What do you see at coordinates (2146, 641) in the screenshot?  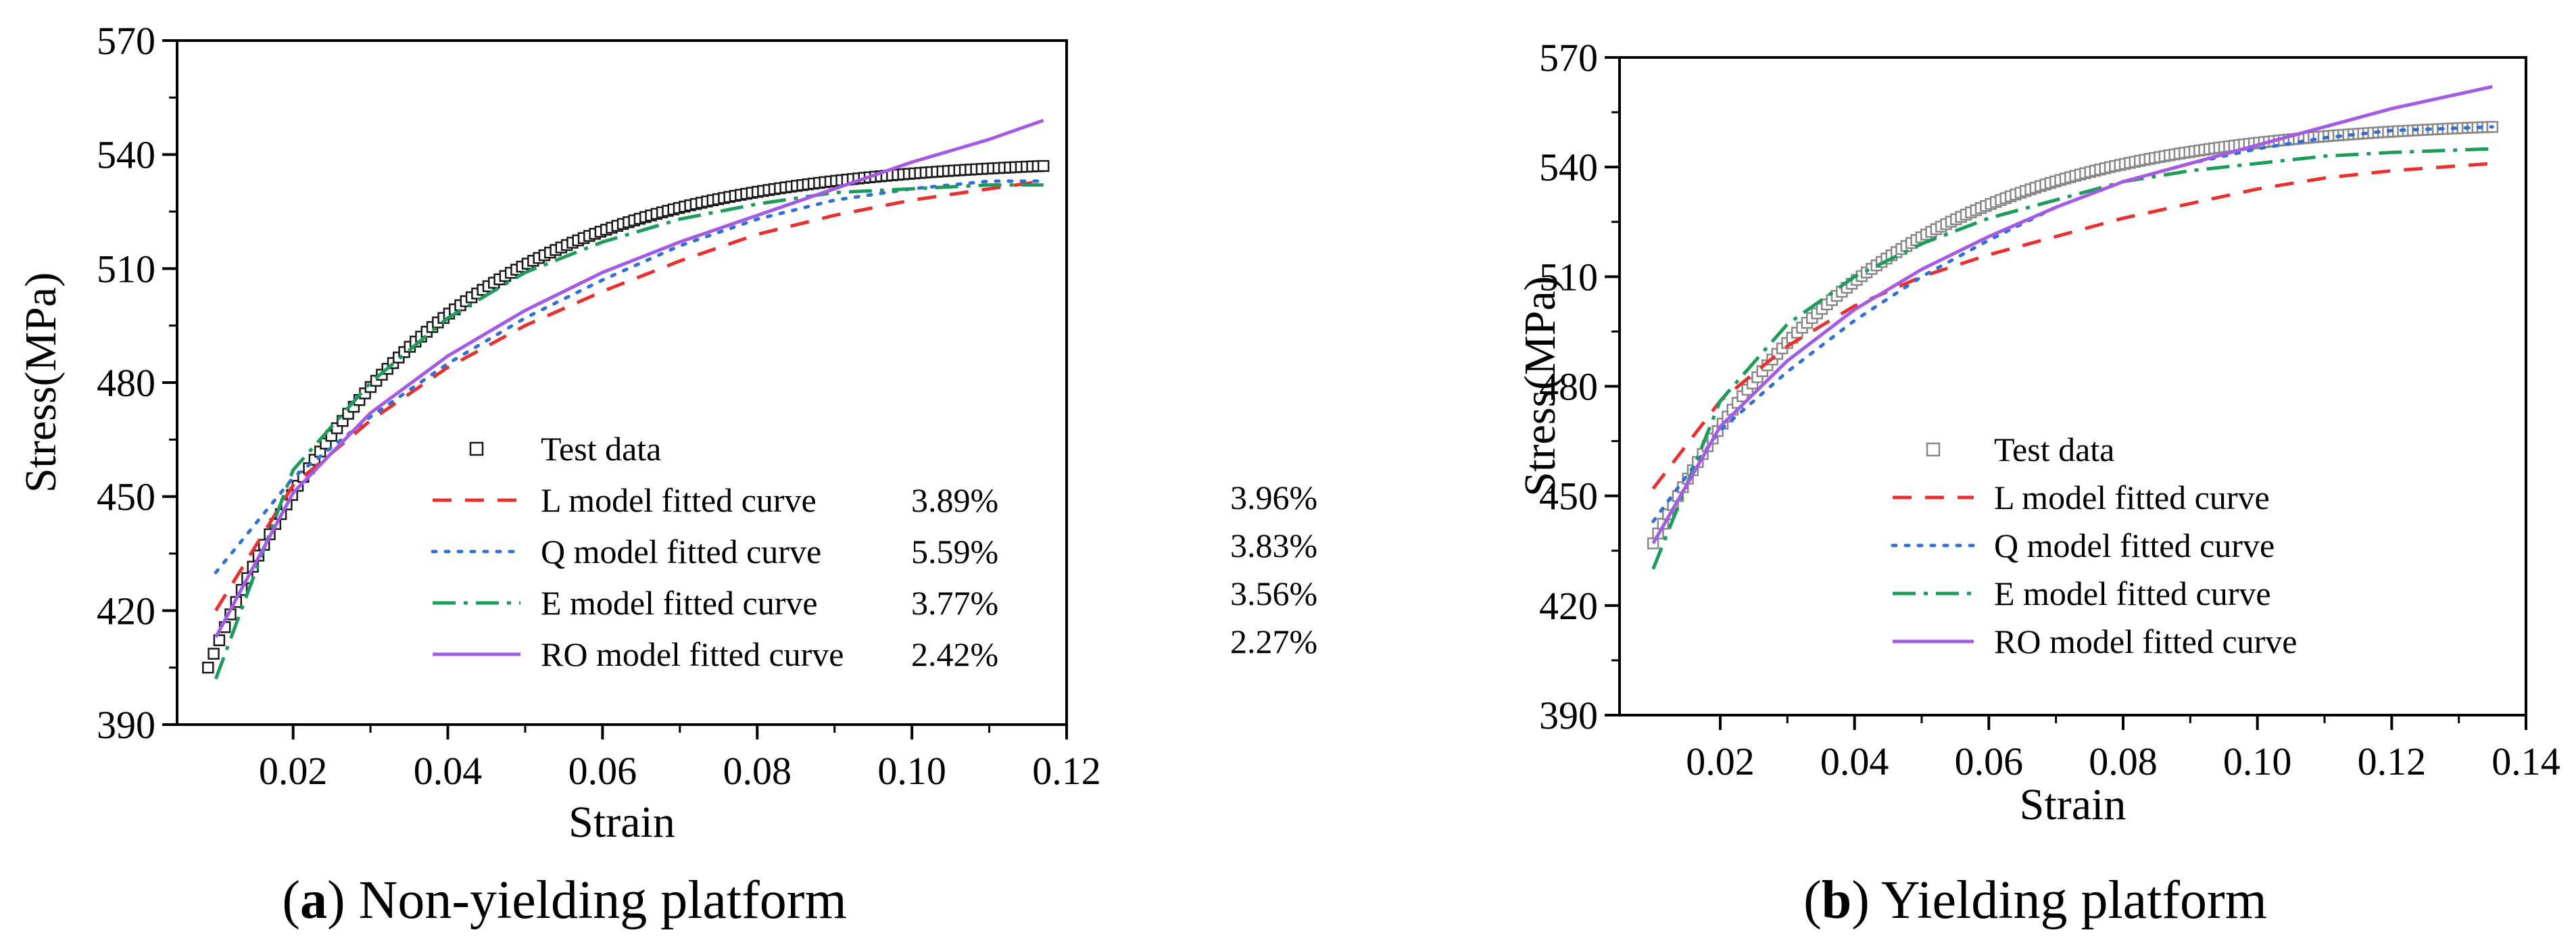 I see `chart-b-legend-ro-label: RO model fitted curve` at bounding box center [2146, 641].